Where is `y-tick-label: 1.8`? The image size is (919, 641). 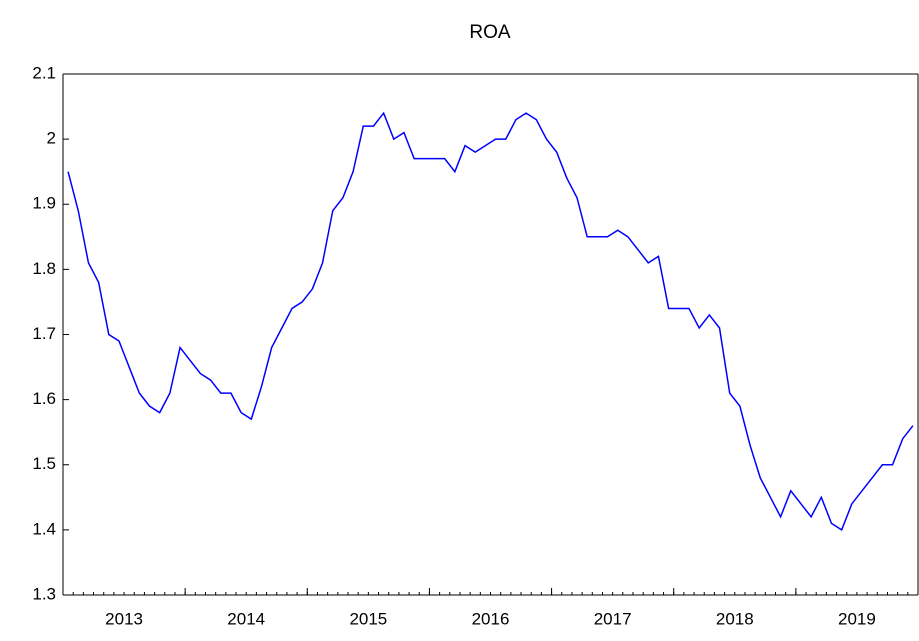 y-tick-label: 1.8 is located at coordinates (44, 268).